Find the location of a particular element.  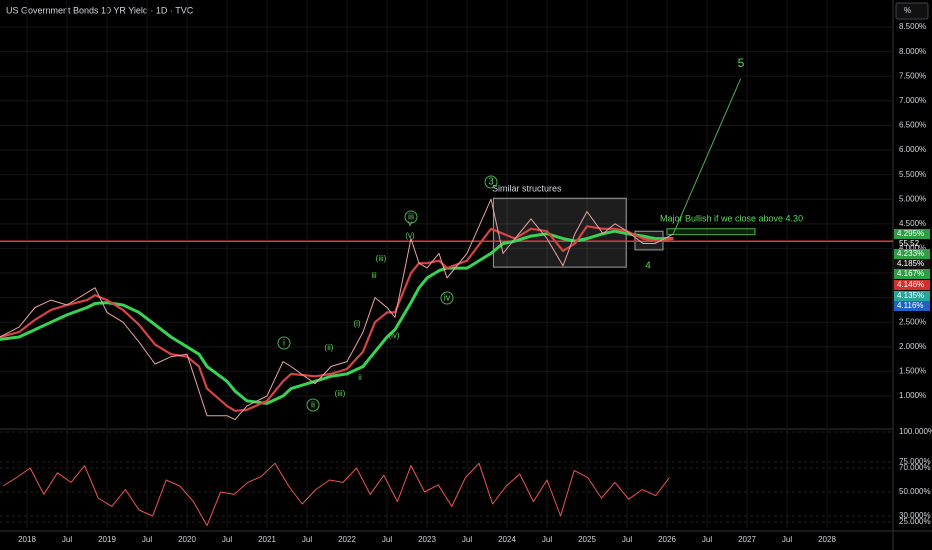

x-tick-label: 2022 is located at coordinates (347, 539).